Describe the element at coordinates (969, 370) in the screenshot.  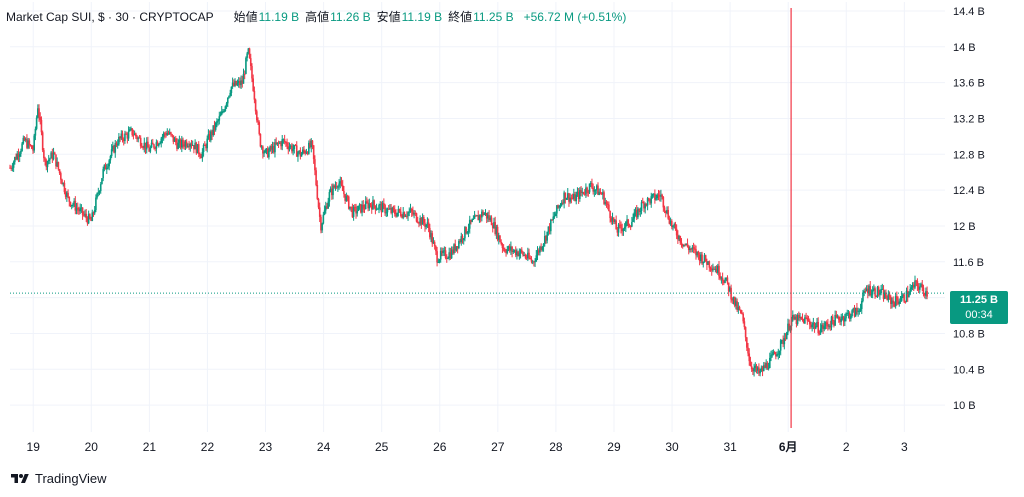
I see `y-tick-label: 10.4 B` at that location.